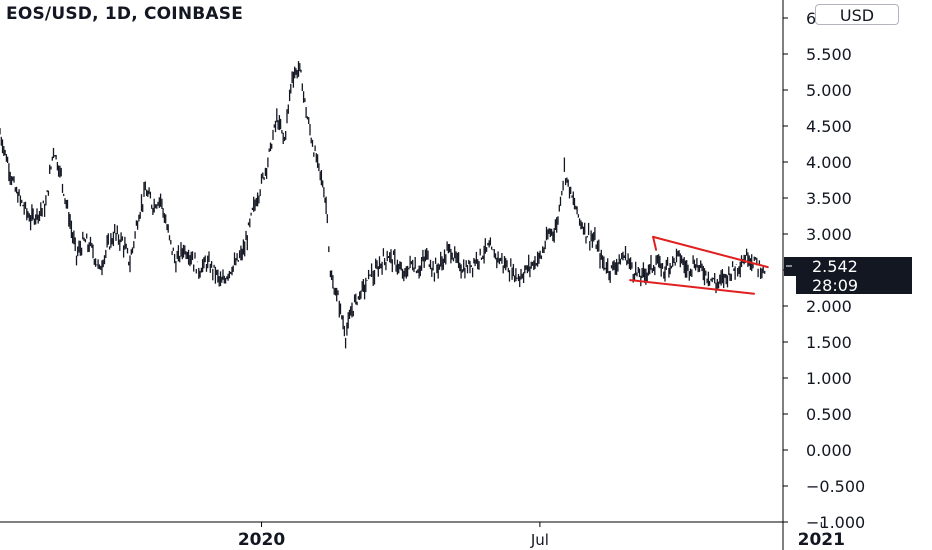 This screenshot has width=932, height=550. I want to click on time-tick-label: 2020, so click(261, 540).